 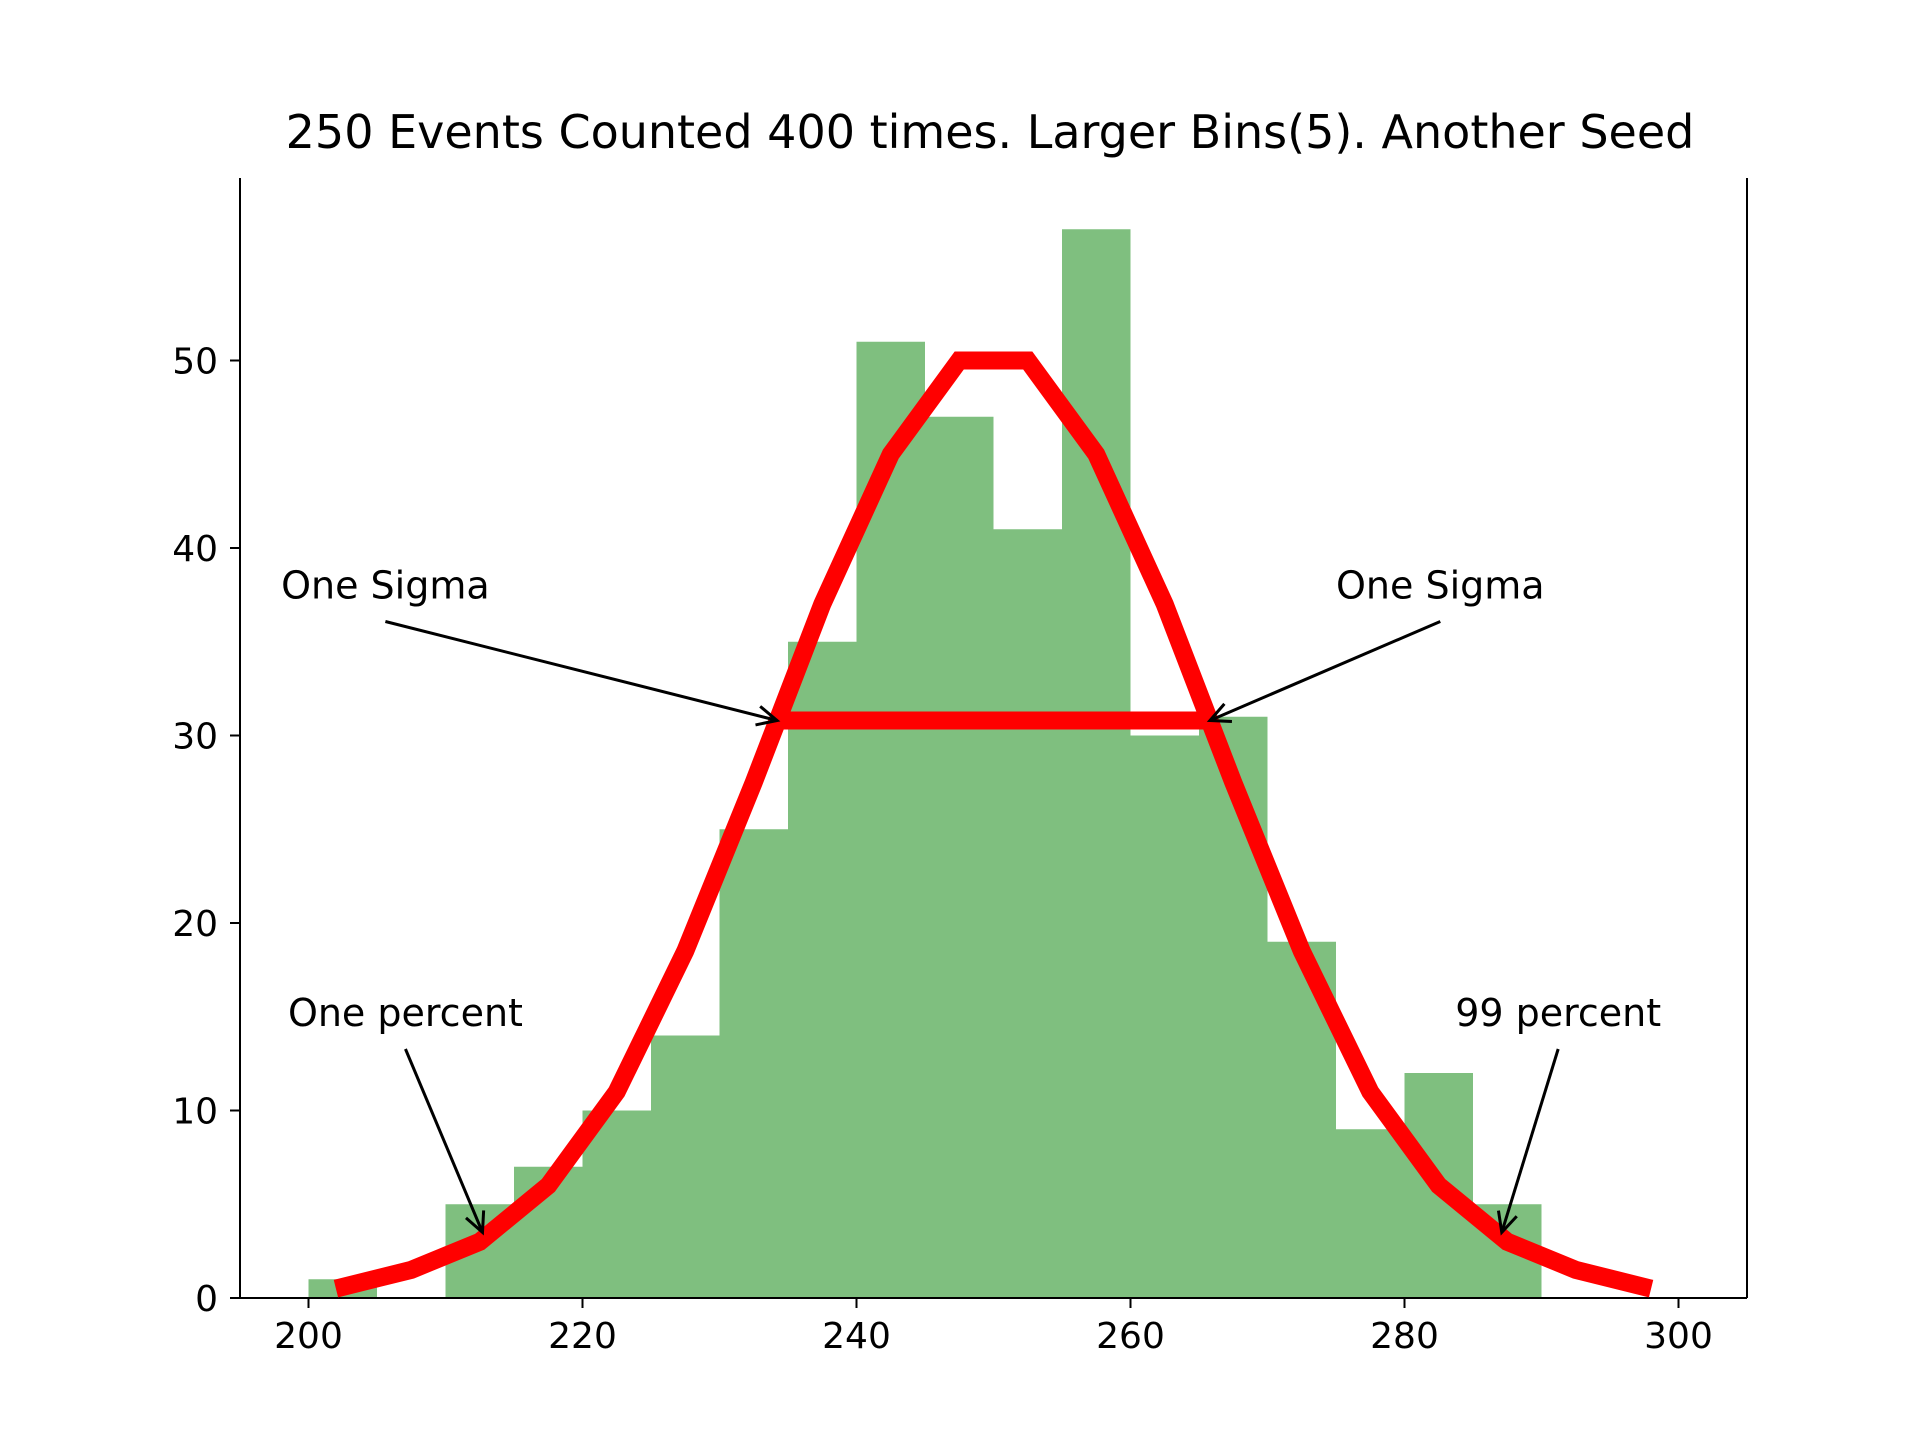 What do you see at coordinates (1404, 1336) in the screenshot?
I see `x-tick-label: 280` at bounding box center [1404, 1336].